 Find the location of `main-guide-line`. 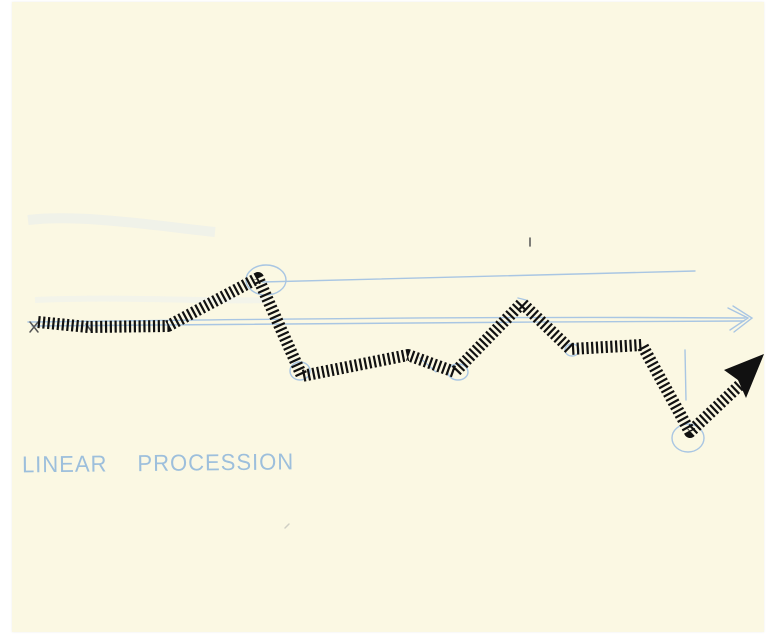

main-guide-line is located at coordinates (386, 319).